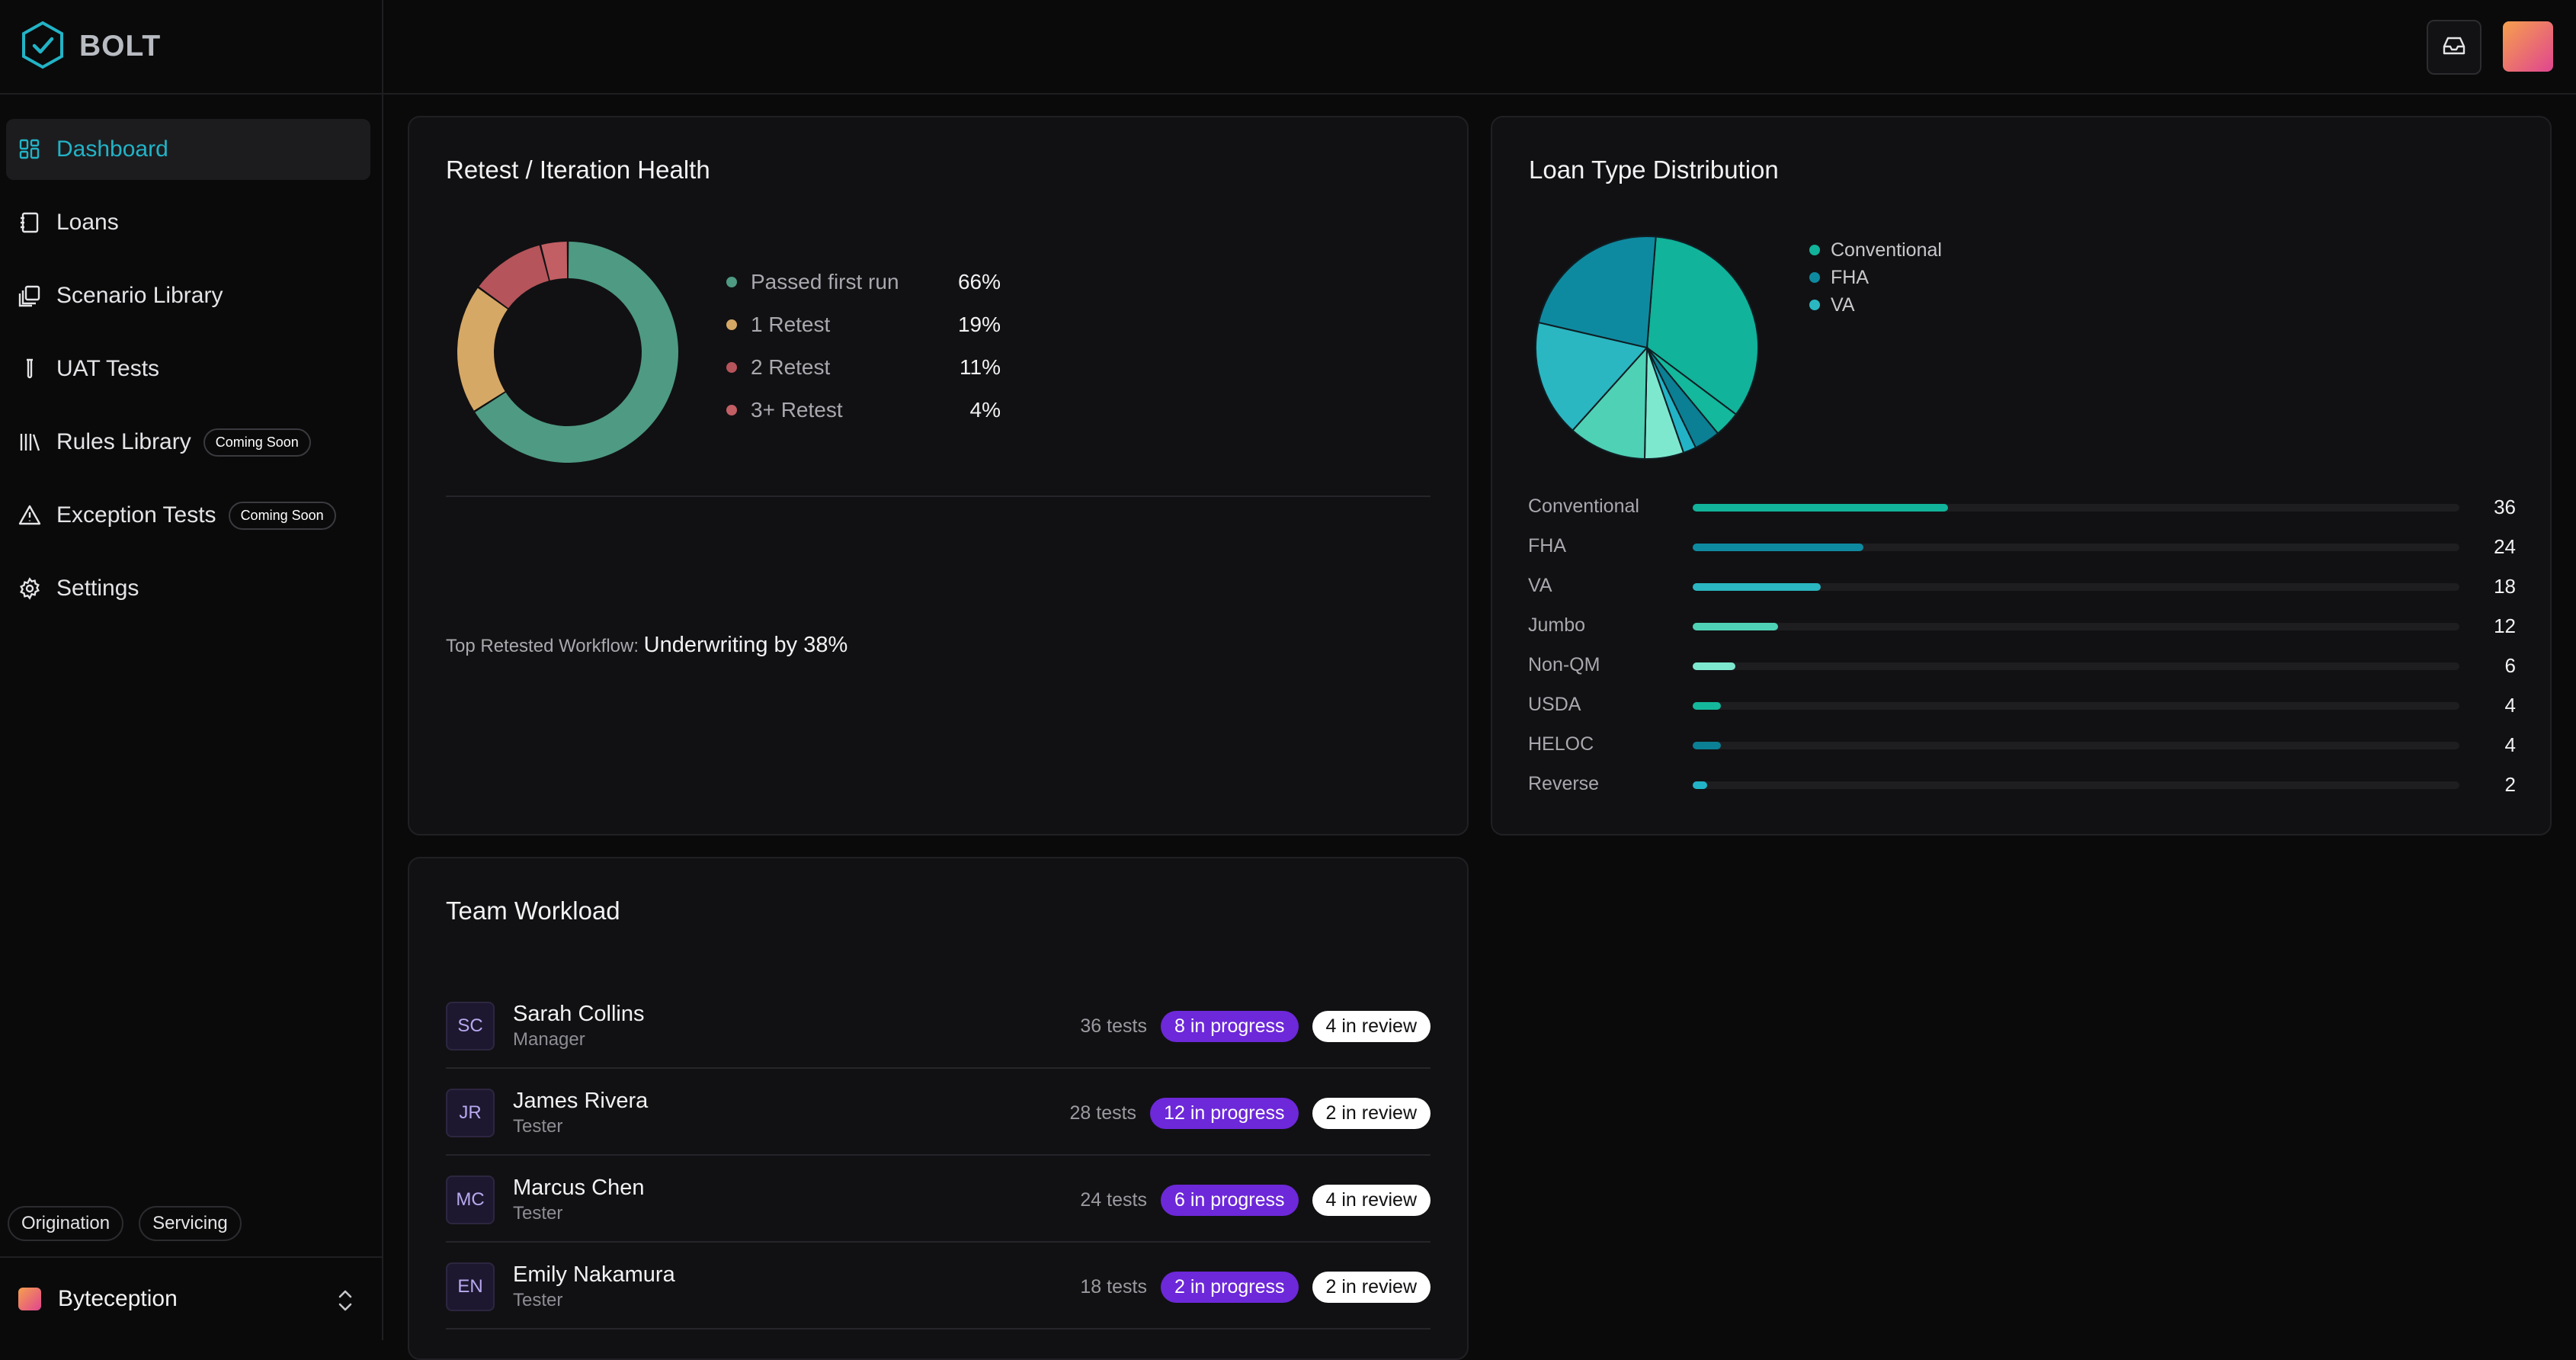  What do you see at coordinates (1547, 546) in the screenshot?
I see `loan-type-label: FHA` at bounding box center [1547, 546].